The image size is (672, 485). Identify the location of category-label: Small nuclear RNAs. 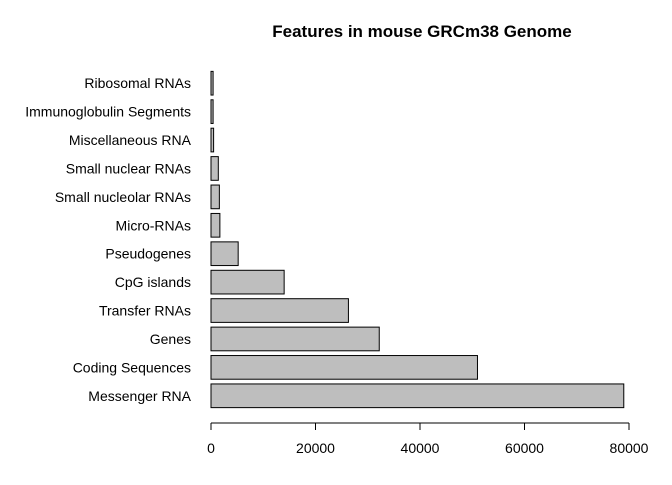
(128, 168).